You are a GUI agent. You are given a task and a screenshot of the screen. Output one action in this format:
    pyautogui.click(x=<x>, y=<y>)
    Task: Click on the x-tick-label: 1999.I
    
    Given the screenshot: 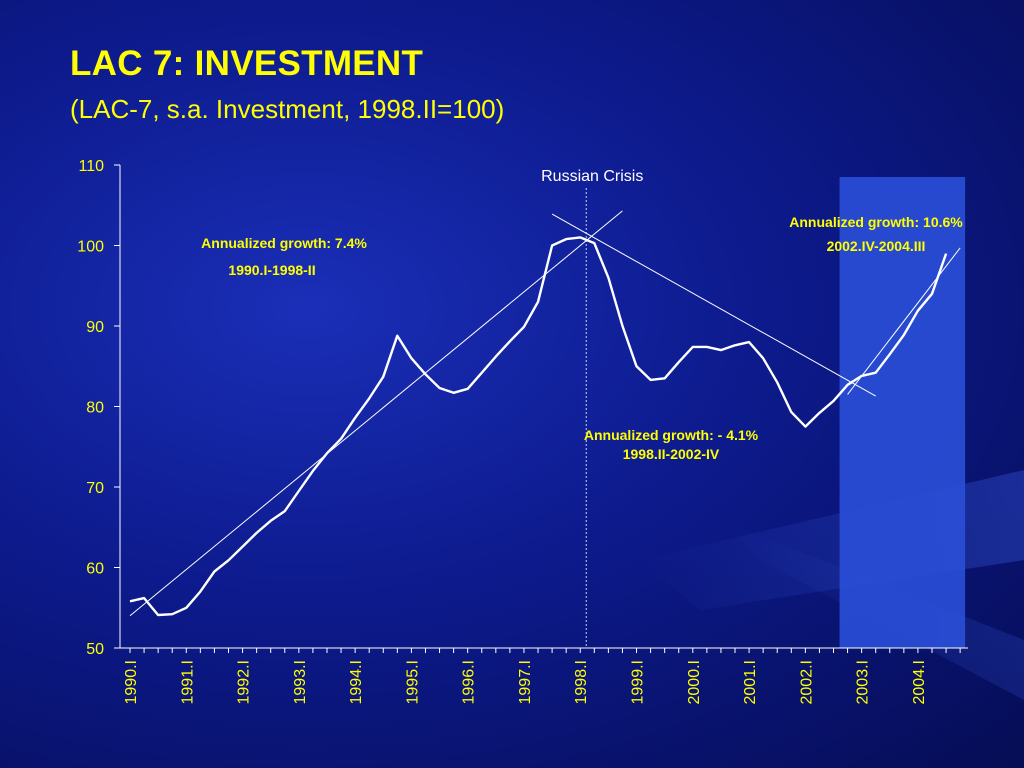 What is the action you would take?
    pyautogui.click(x=638, y=682)
    